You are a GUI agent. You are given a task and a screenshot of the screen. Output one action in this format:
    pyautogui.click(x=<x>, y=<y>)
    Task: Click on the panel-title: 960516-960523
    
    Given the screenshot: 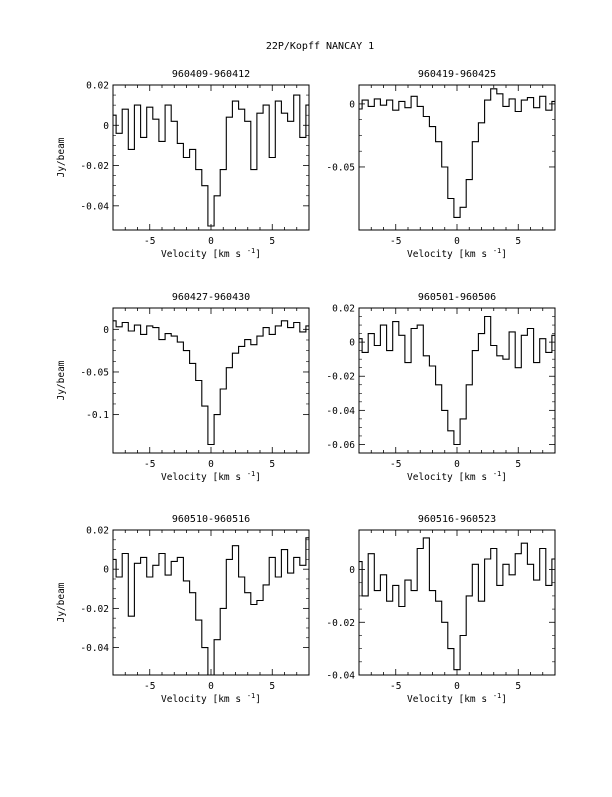 What is the action you would take?
    pyautogui.click(x=457, y=519)
    